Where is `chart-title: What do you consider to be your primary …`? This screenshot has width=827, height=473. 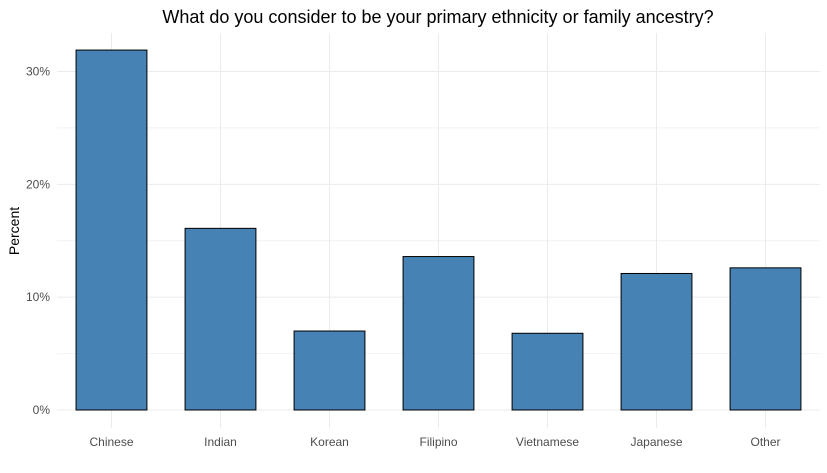
chart-title: What do you consider to be your primary … is located at coordinates (437, 17).